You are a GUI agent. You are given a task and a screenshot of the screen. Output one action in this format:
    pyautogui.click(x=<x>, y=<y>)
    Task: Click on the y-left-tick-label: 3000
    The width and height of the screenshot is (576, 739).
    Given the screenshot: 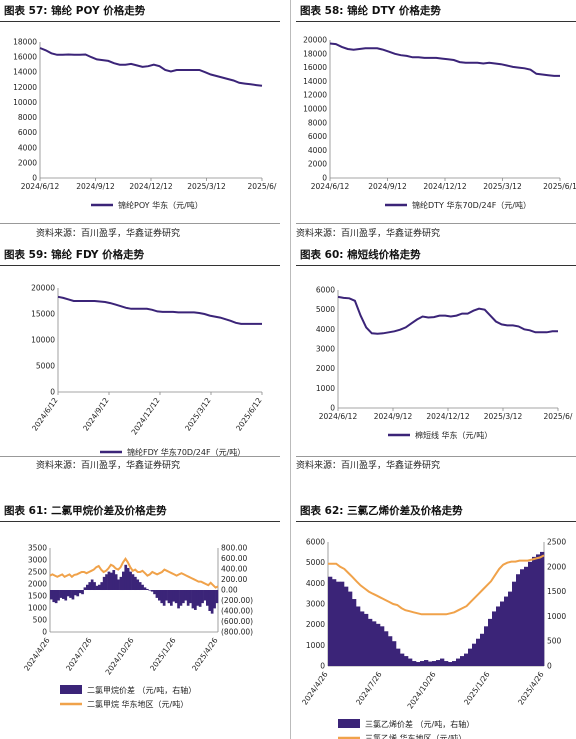 What is the action you would take?
    pyautogui.click(x=37, y=560)
    